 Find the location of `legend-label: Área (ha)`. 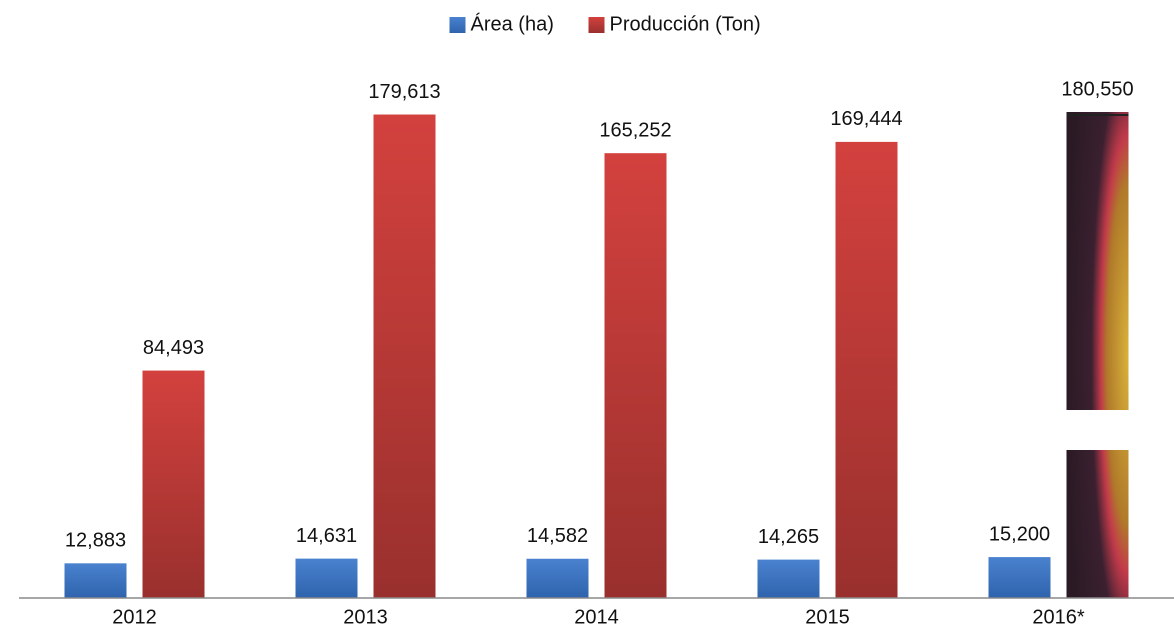

legend-label: Área (ha) is located at coordinates (512, 23).